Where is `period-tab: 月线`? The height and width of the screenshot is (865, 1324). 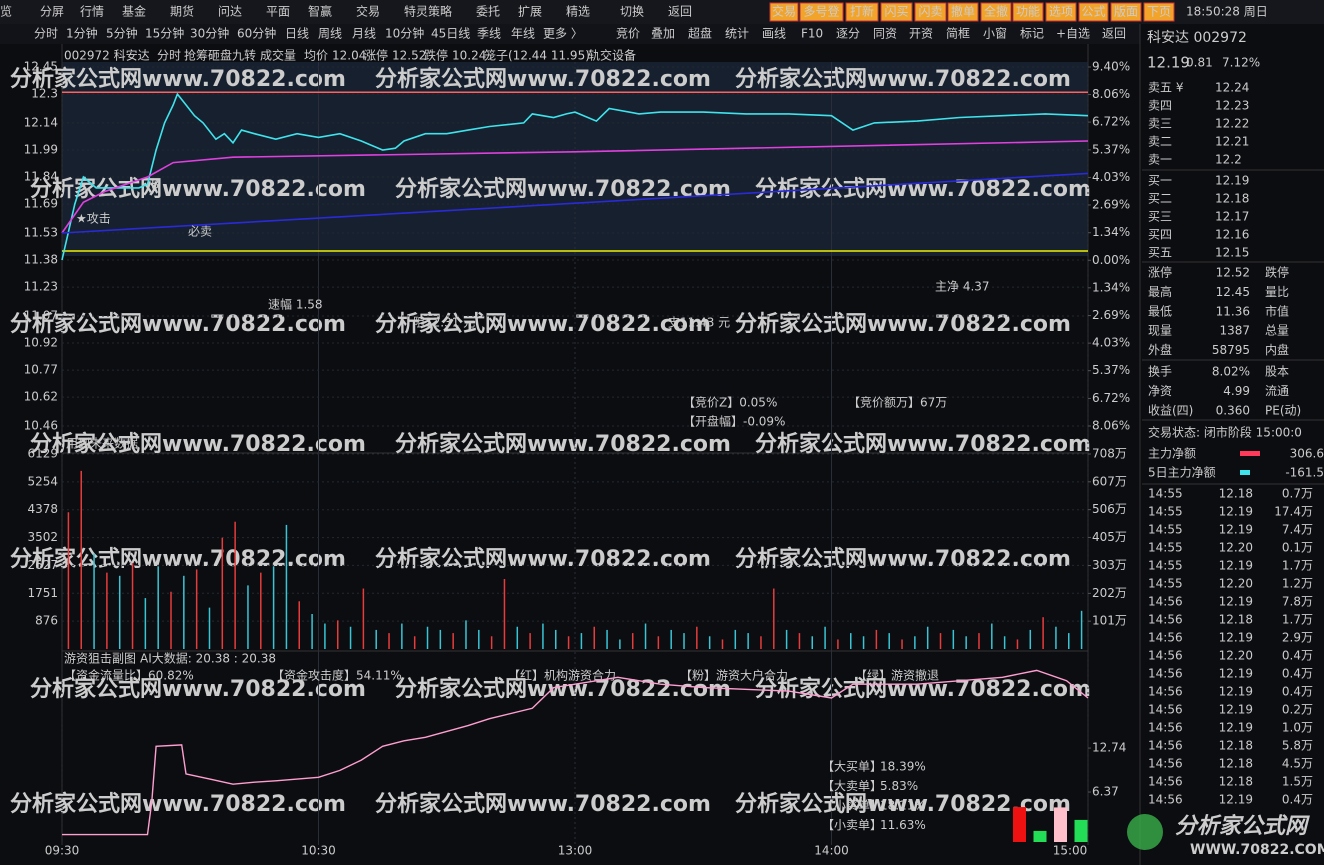 period-tab: 月线 is located at coordinates (364, 34).